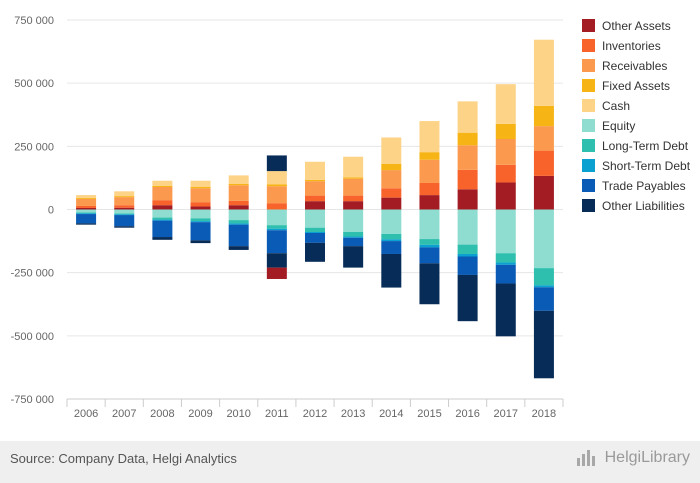 This screenshot has width=700, height=483. Describe the element at coordinates (391, 414) in the screenshot. I see `x-tick-label: 2014` at that location.